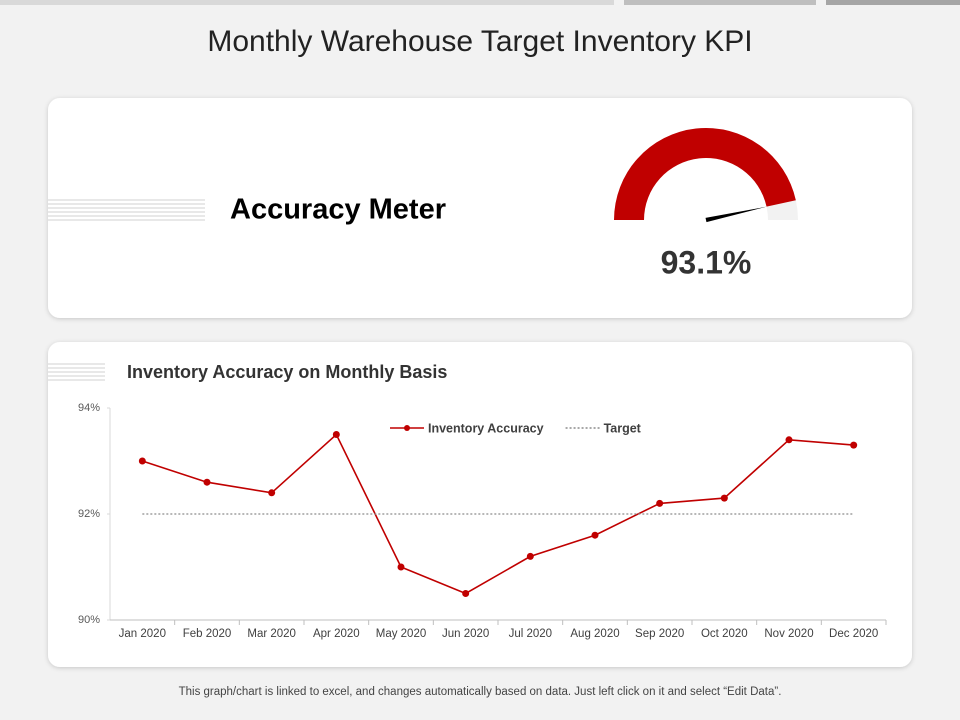 The width and height of the screenshot is (960, 720). I want to click on legend-label: Target, so click(623, 428).